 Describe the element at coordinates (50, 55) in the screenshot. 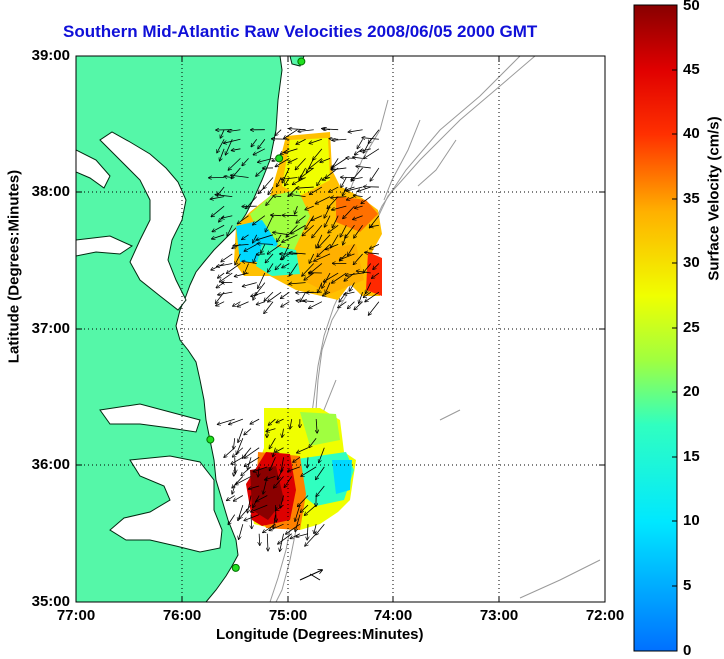

I see `y-tick-label: 39:00` at that location.